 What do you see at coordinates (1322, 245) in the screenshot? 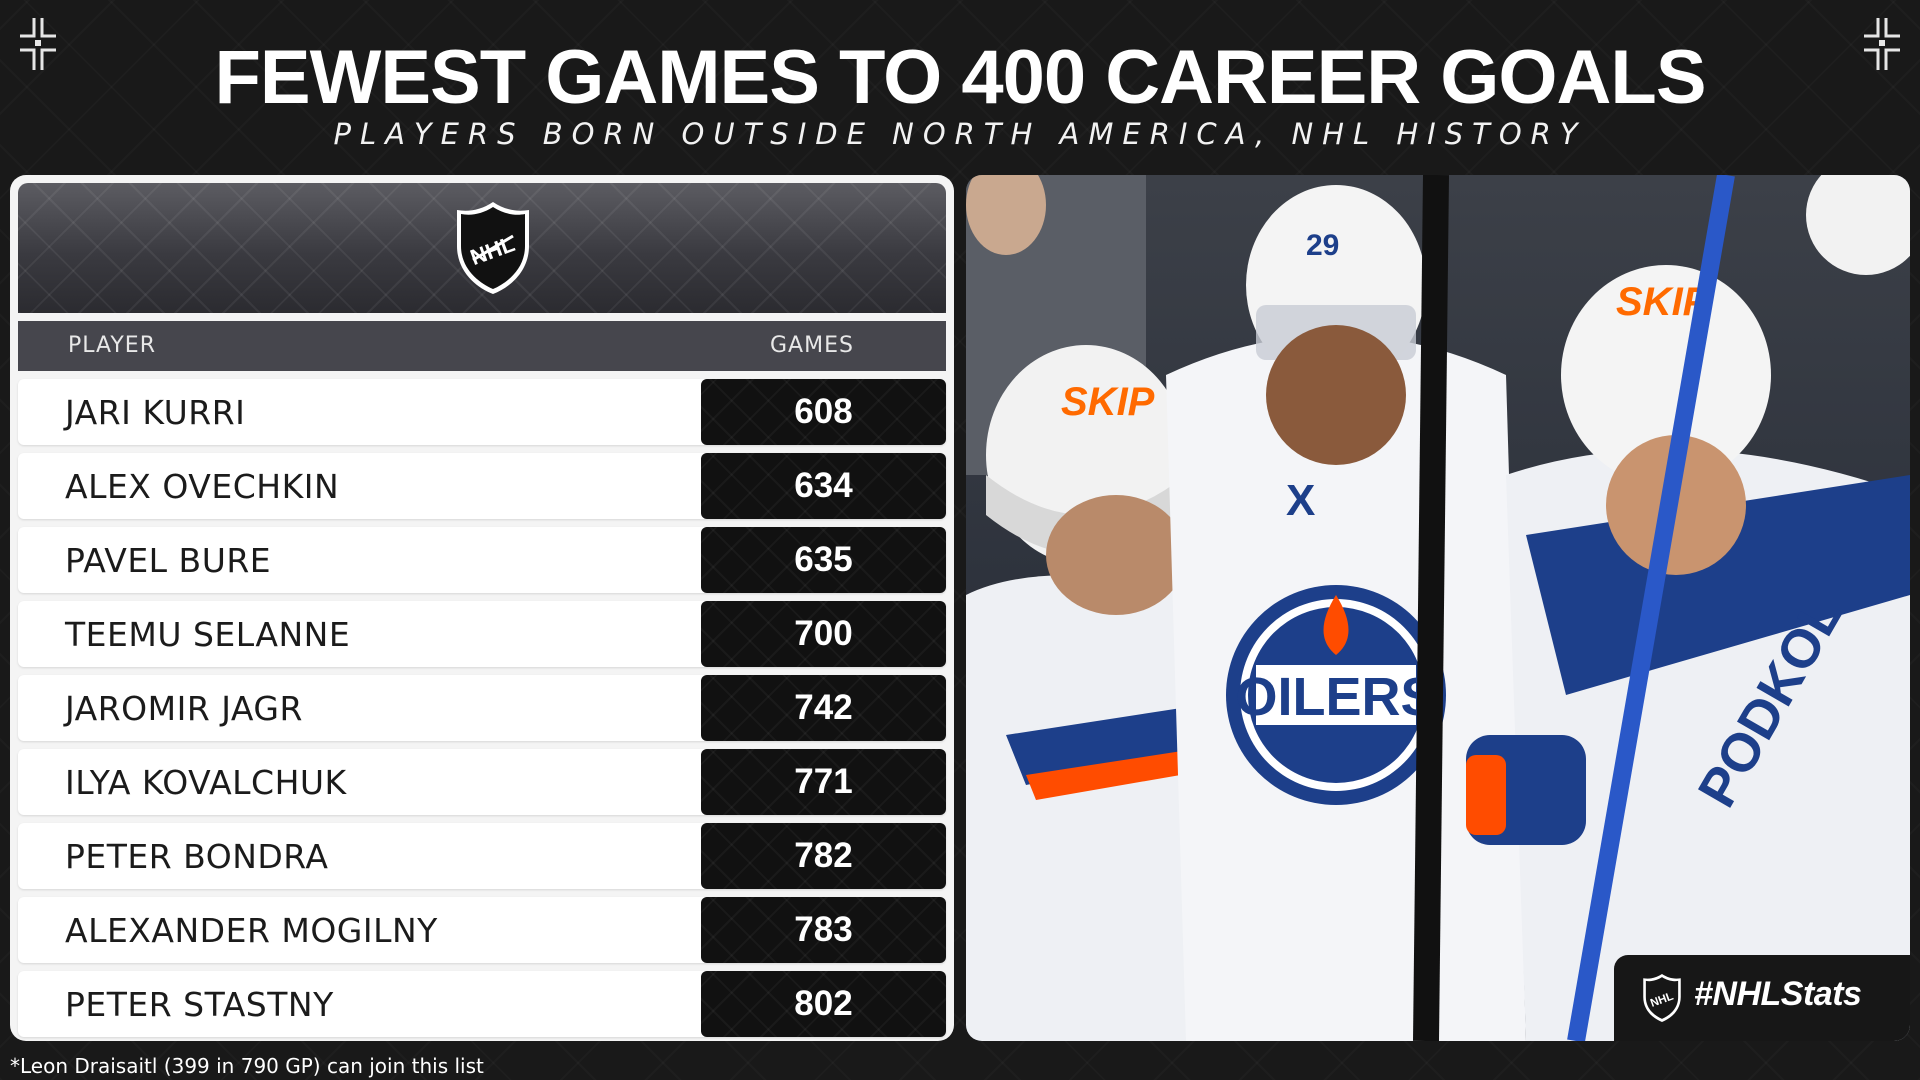
I see `svg-text: 29` at bounding box center [1322, 245].